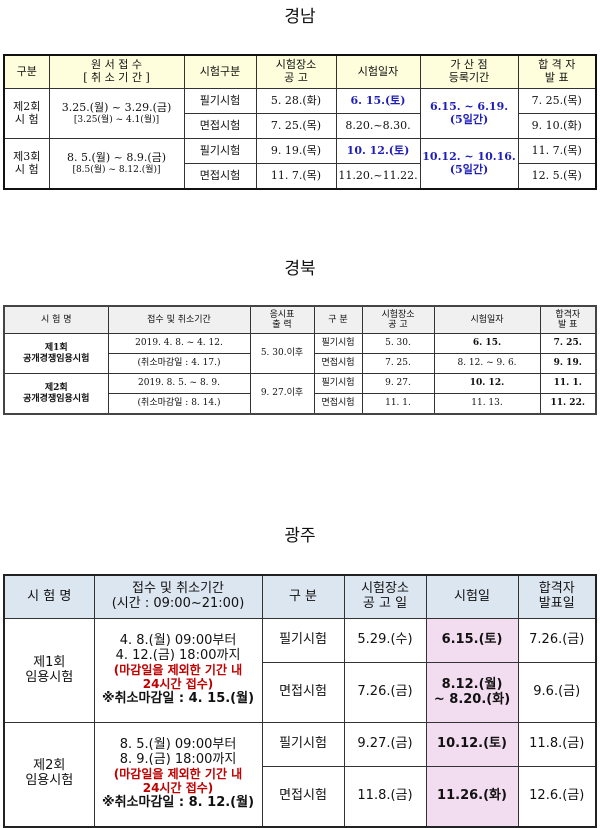 Image resolution: width=600 pixels, height=828 pixels. I want to click on bonus-period: 6.15. ~ 6.19. (5일간), so click(469, 113).